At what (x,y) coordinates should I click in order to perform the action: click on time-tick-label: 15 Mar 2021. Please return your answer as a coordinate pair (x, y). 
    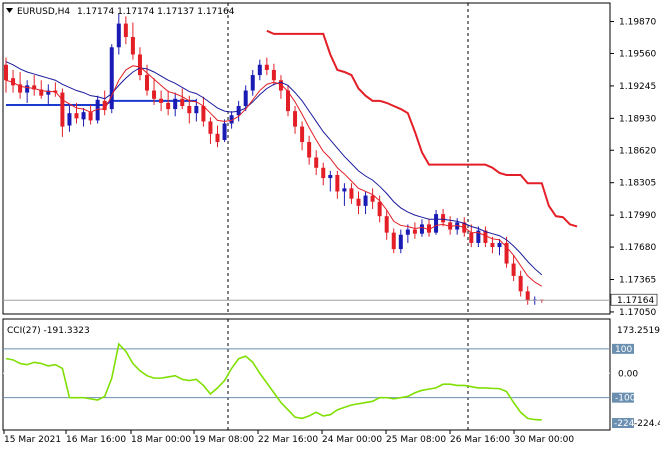
    Looking at the image, I should click on (32, 440).